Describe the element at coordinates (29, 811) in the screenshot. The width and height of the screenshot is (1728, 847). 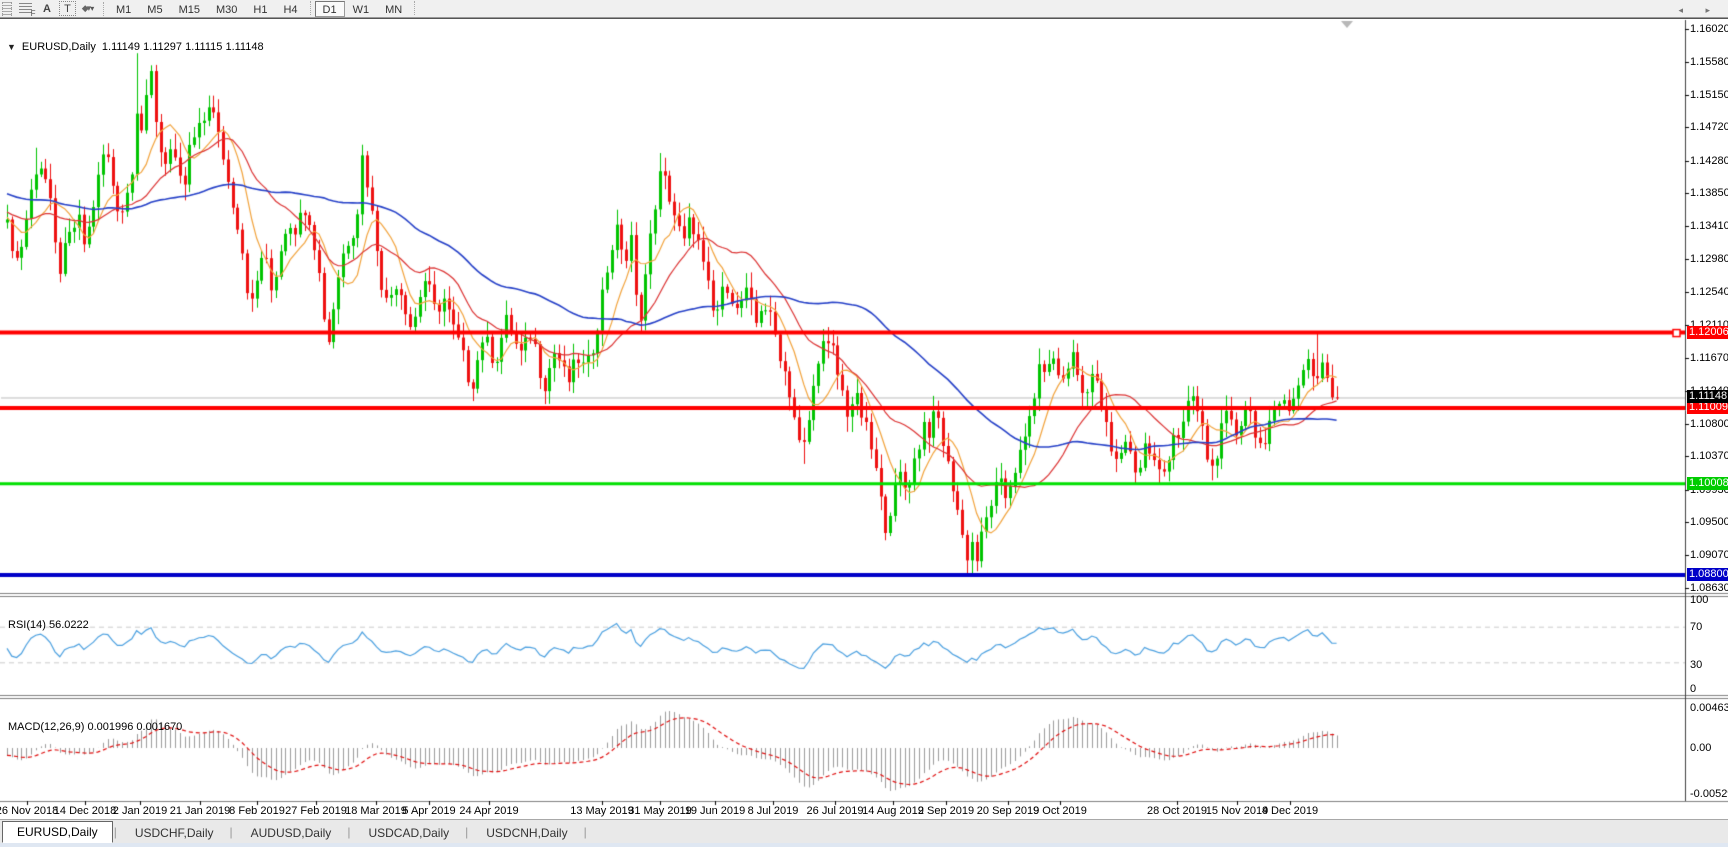
I see `date-axis-label: 26 Nov 2018` at that location.